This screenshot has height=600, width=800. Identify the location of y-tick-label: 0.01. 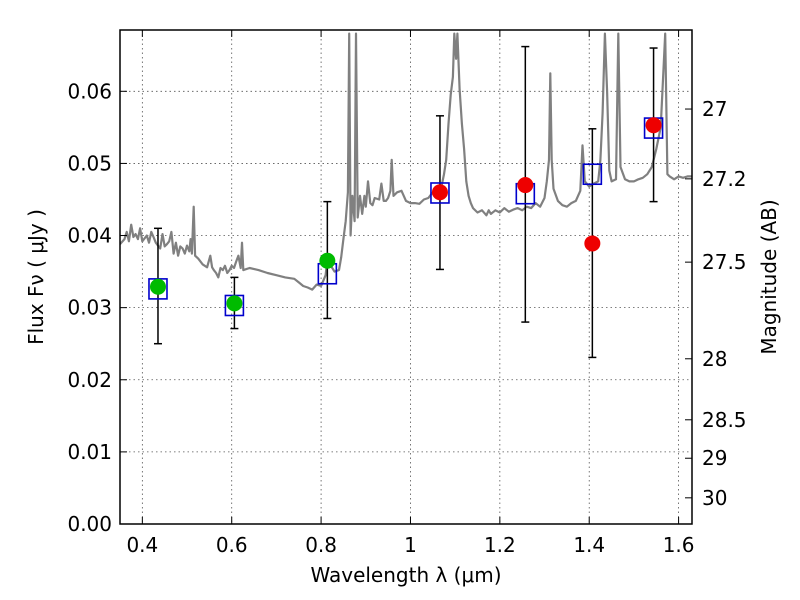
(89, 452).